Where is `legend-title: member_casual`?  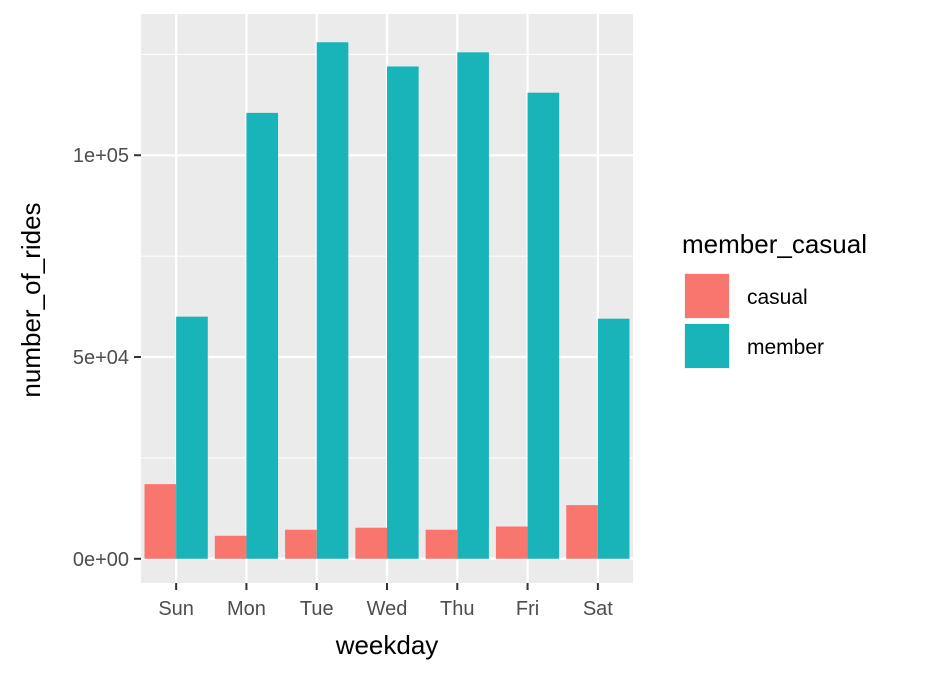
legend-title: member_casual is located at coordinates (774, 244).